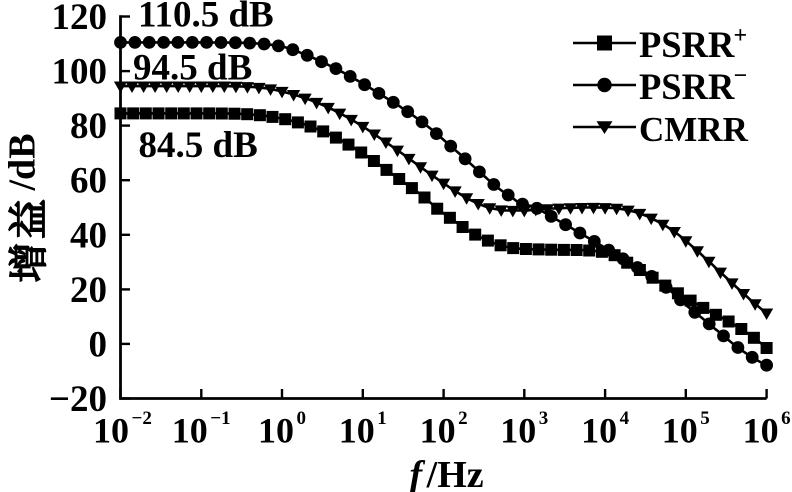 The width and height of the screenshot is (792, 492). I want to click on svg-text: CMRR, so click(694, 129).